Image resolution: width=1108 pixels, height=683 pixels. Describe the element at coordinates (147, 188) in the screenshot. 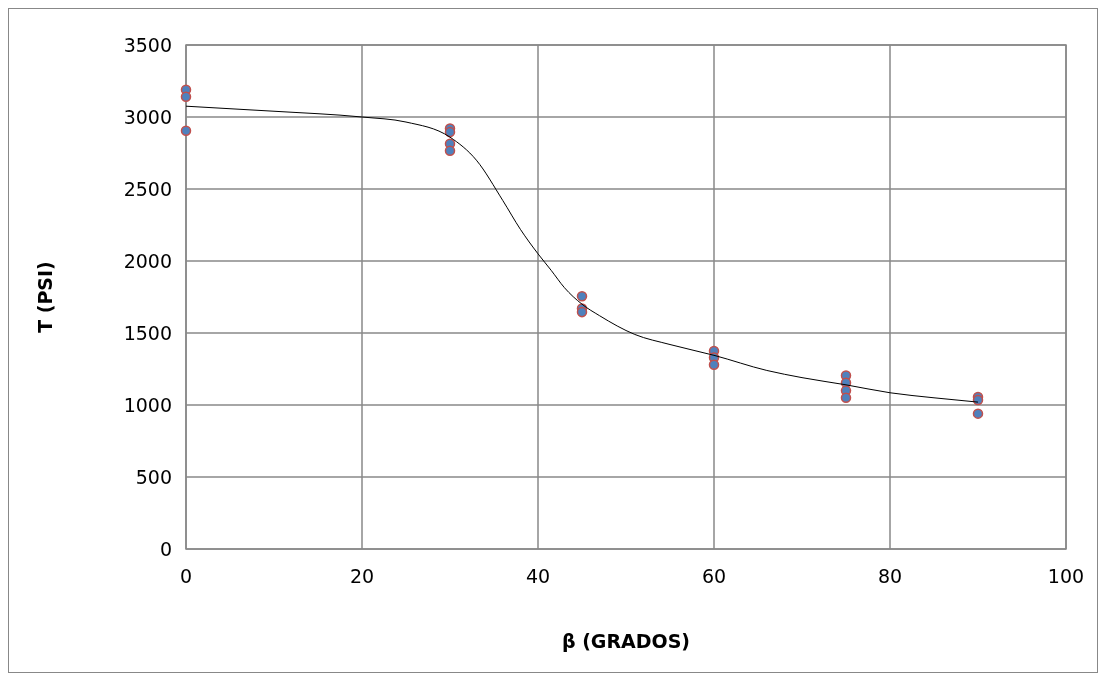

I see `y-tick-label: 2500` at that location.